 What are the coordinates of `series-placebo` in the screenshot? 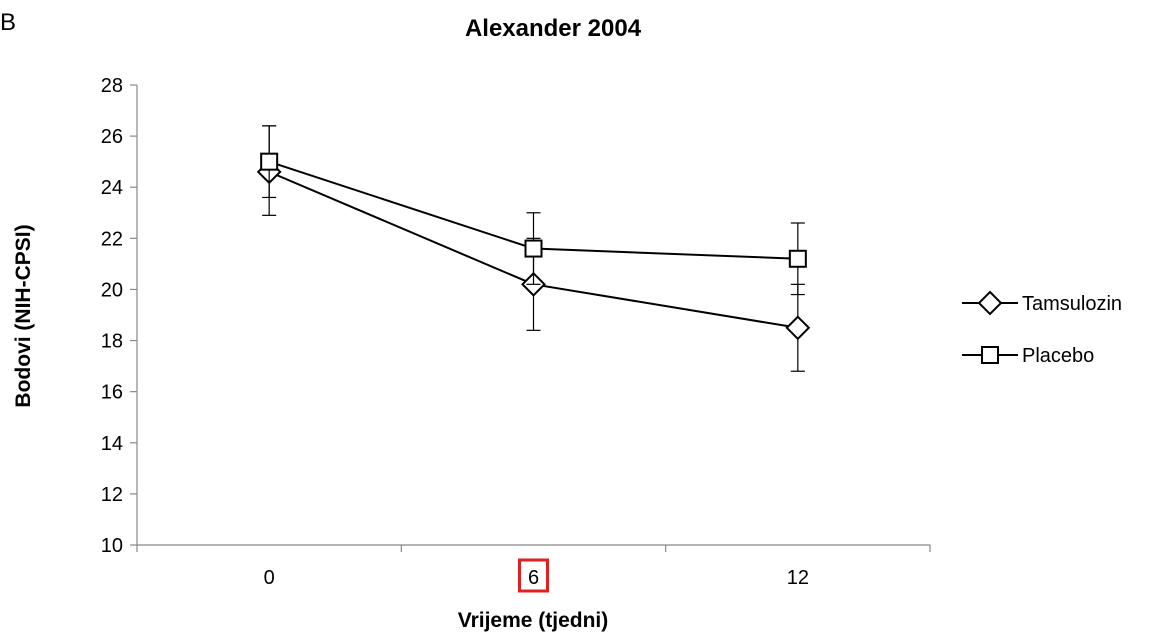 It's located at (533, 210).